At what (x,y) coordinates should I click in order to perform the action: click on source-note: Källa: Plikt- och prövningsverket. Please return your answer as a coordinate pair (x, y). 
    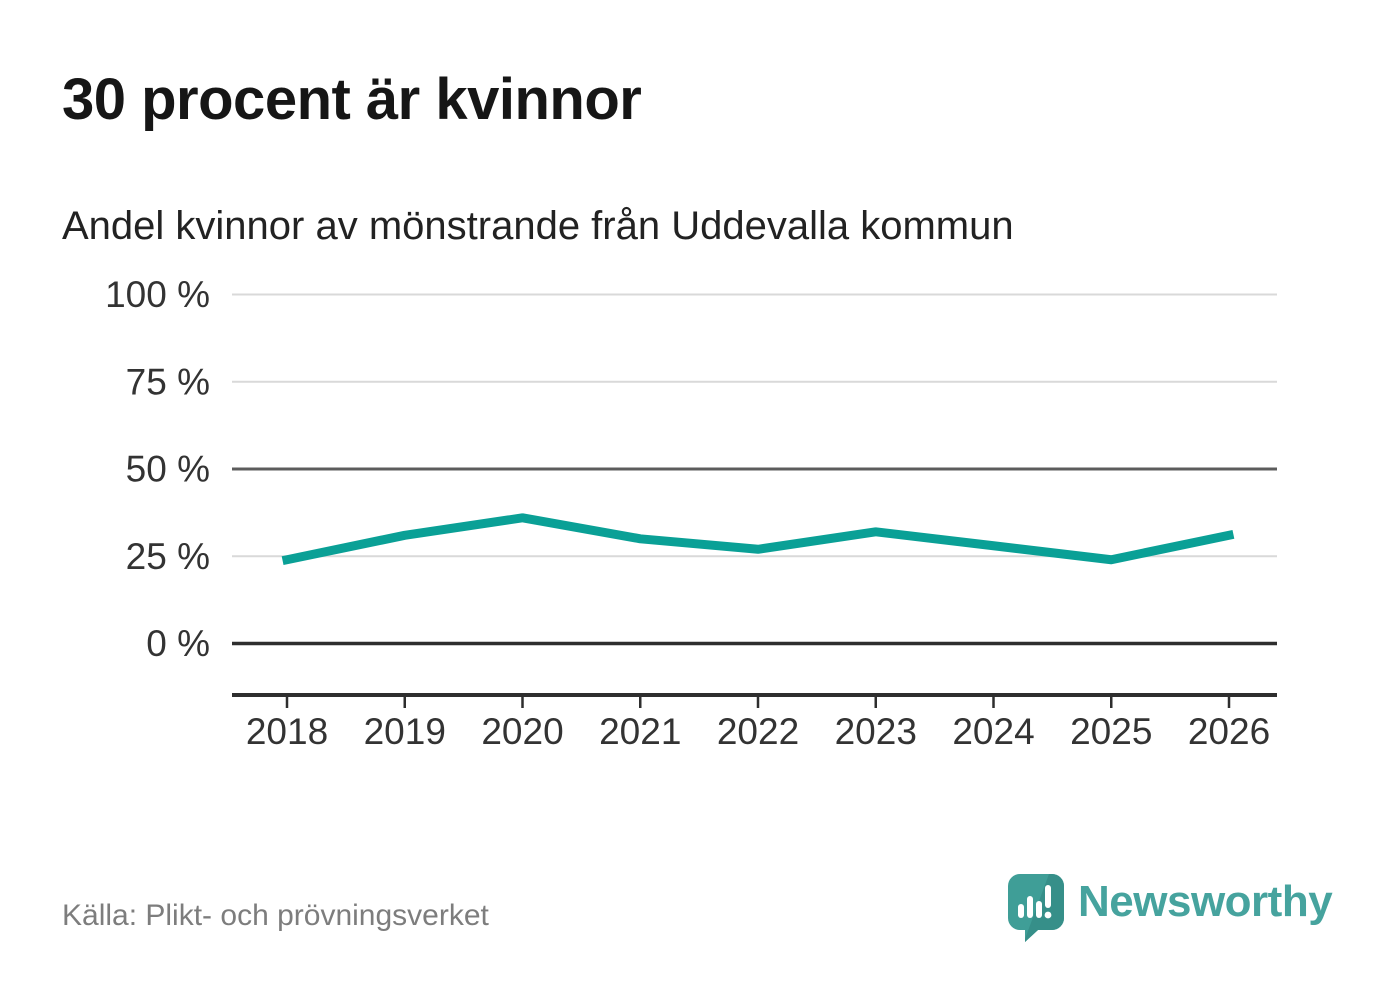
    Looking at the image, I should click on (275, 915).